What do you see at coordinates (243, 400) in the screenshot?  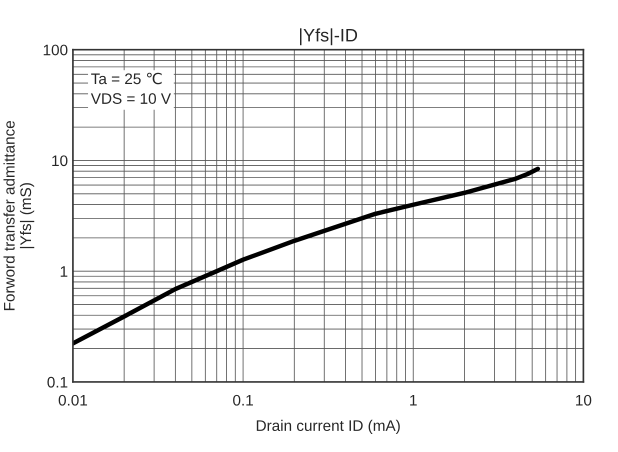 I see `x-tick-label: 0.1` at bounding box center [243, 400].